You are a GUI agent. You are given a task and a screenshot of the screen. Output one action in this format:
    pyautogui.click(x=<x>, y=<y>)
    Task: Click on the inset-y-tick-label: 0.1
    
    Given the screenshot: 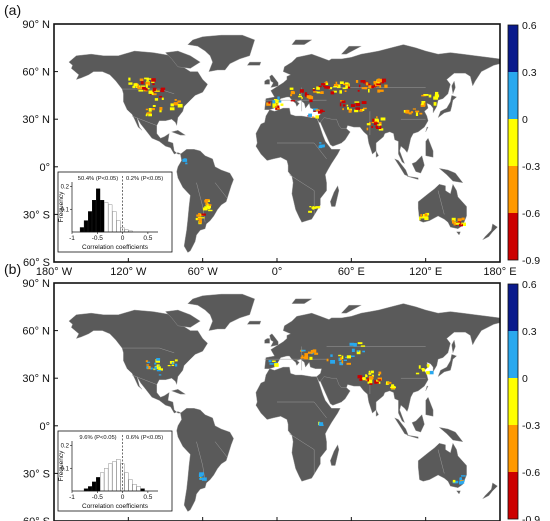 What is the action you would take?
    pyautogui.click(x=65, y=210)
    